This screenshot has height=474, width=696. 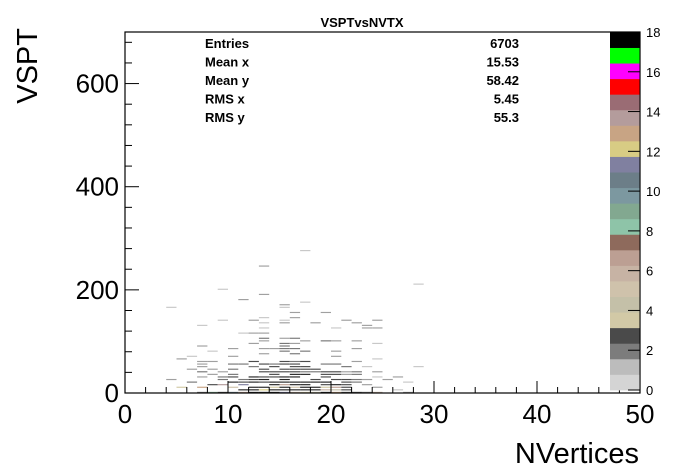 I want to click on z-tick-label: 14, so click(x=653, y=112).